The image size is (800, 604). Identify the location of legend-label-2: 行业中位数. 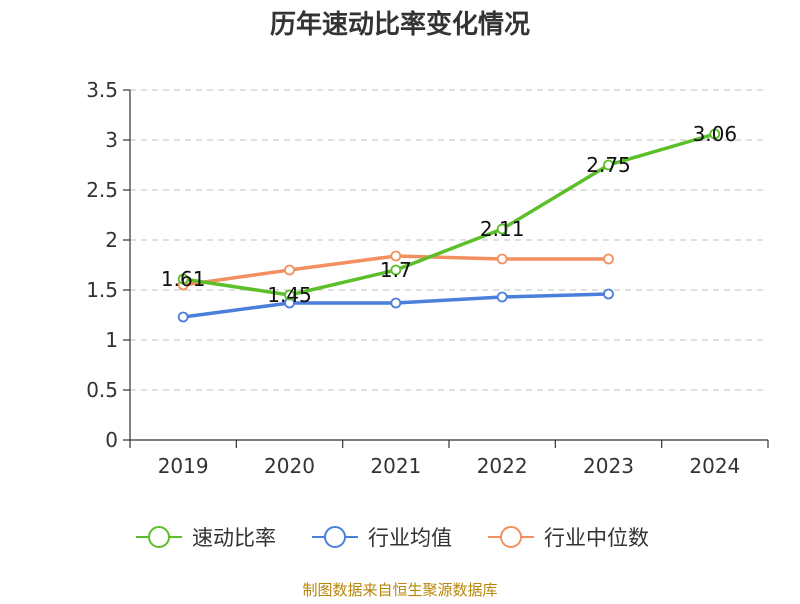
(596, 538).